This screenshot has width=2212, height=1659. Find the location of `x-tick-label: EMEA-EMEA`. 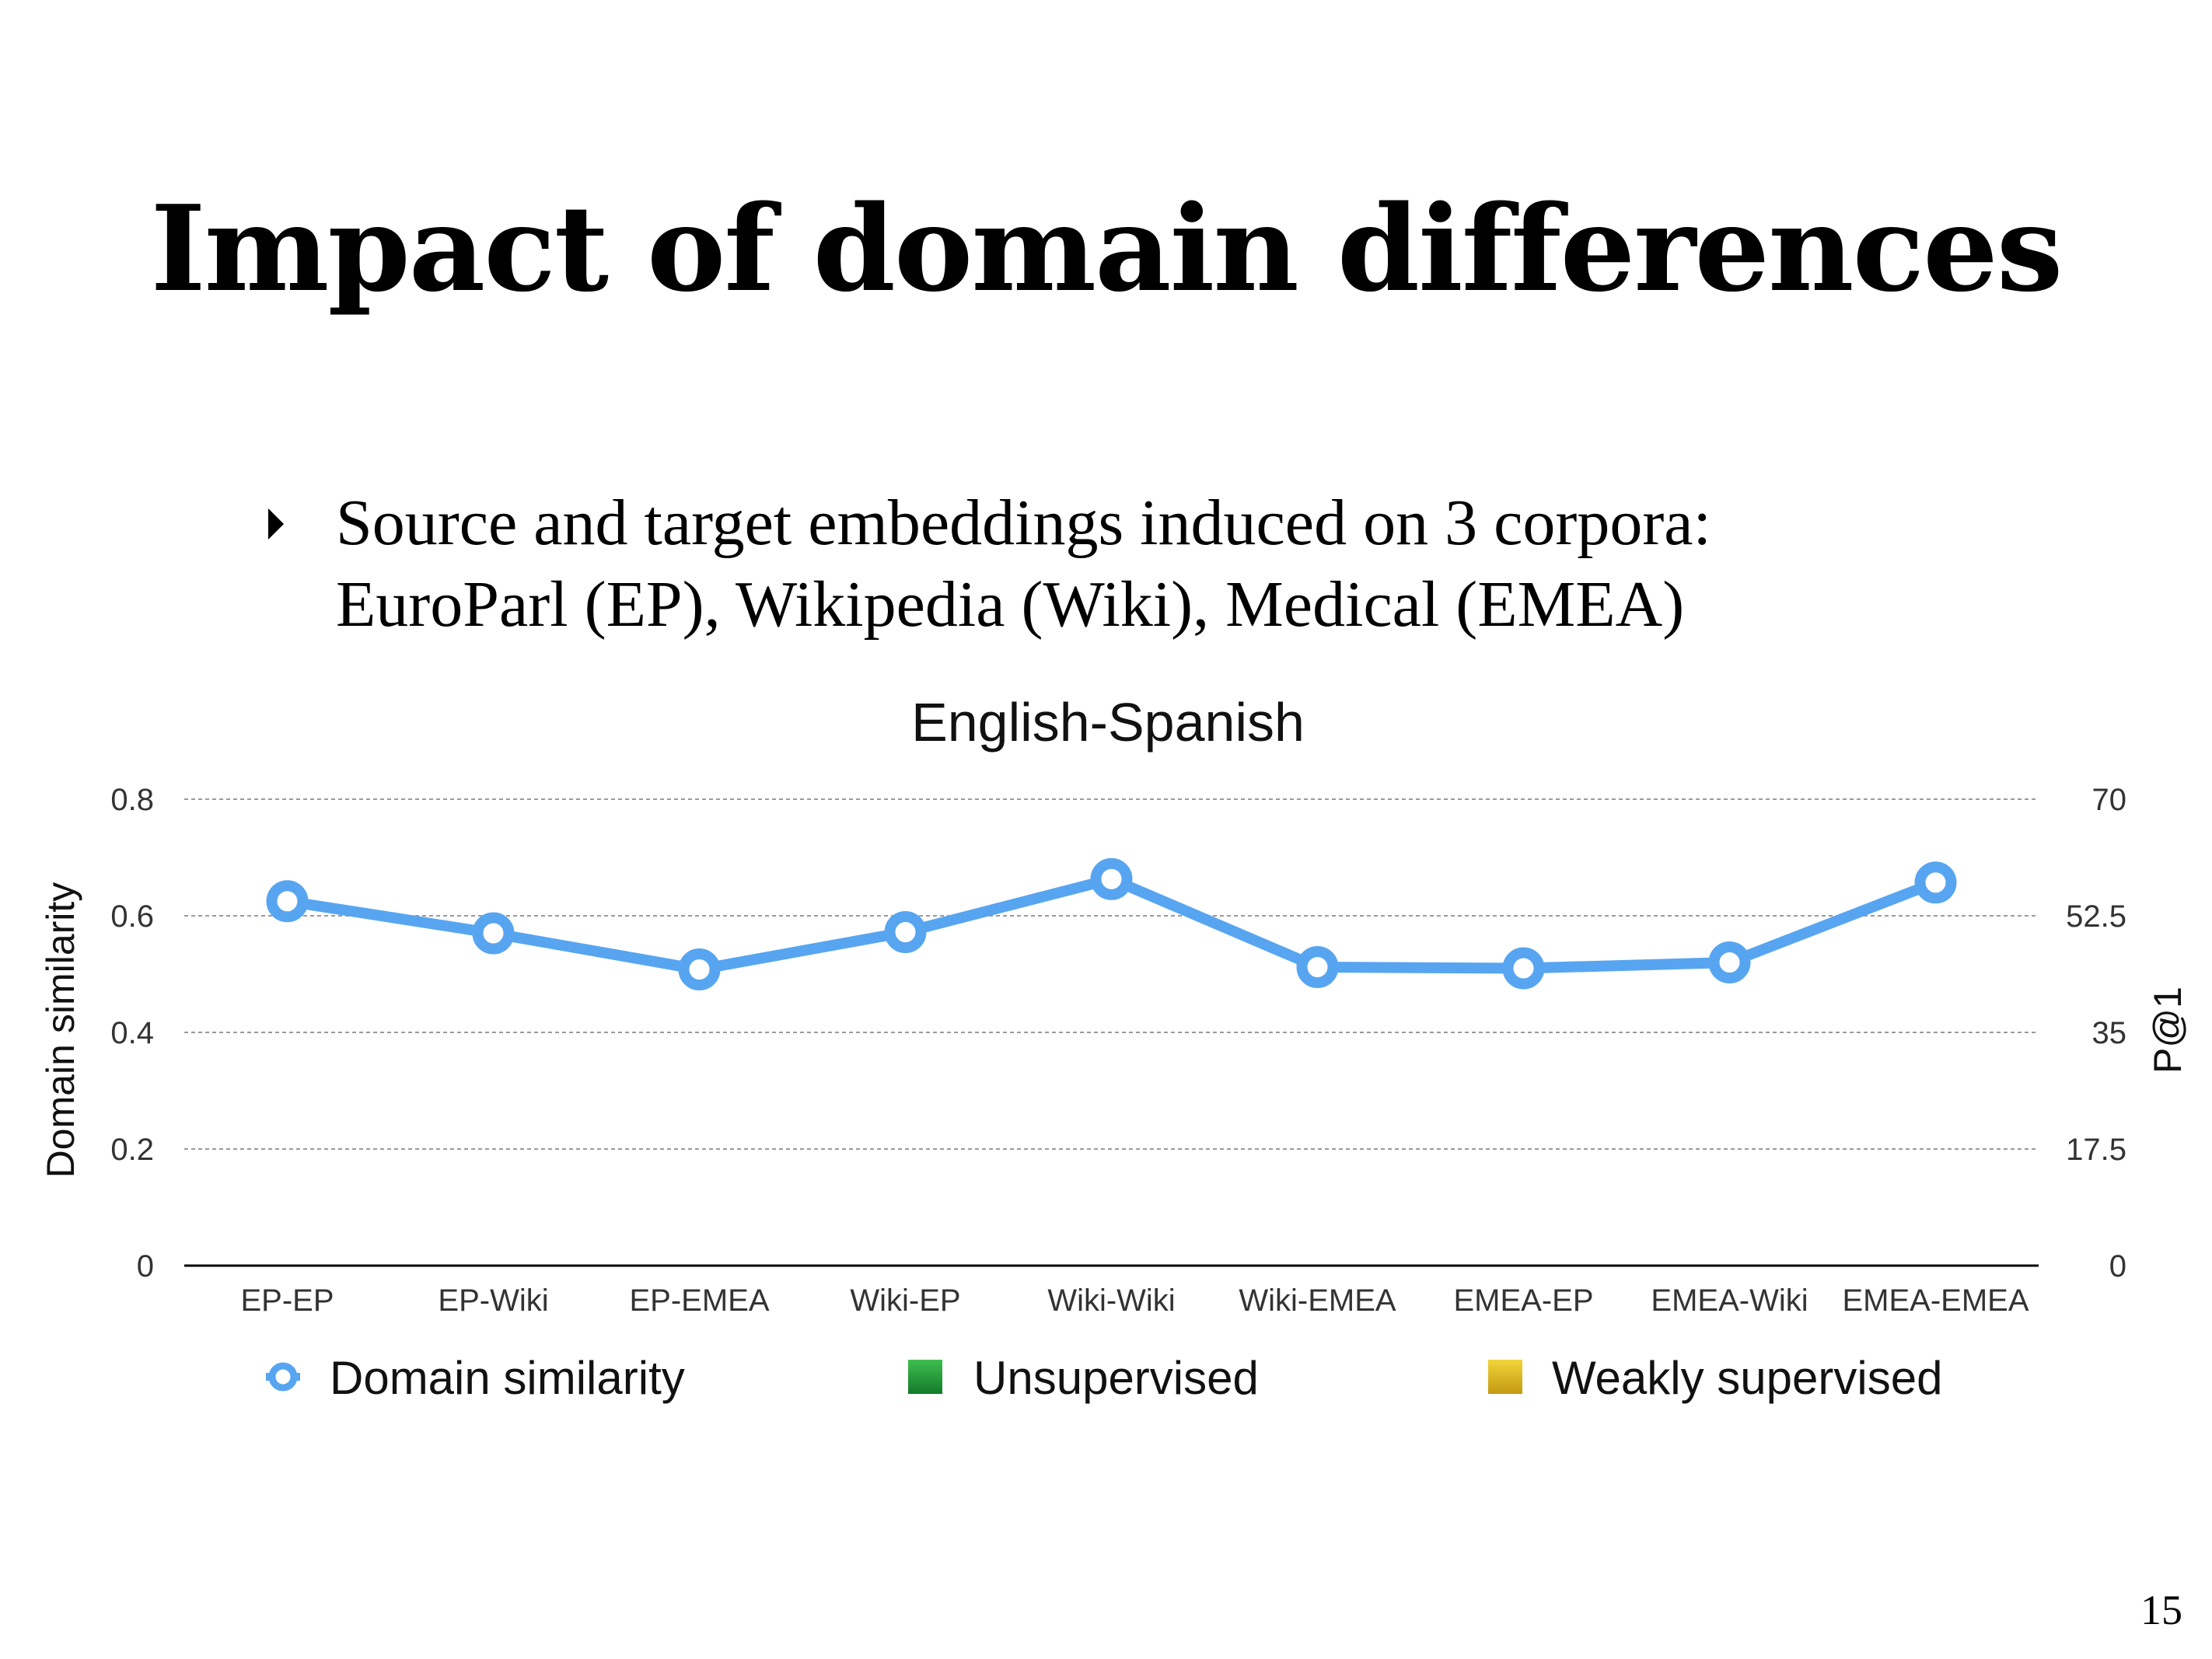

x-tick-label: EMEA-EMEA is located at coordinates (1935, 1301).